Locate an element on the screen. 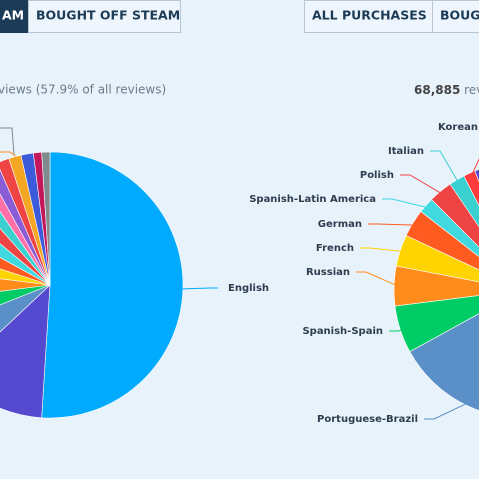 The image size is (479, 479). tab-label: AM is located at coordinates (13, 15).